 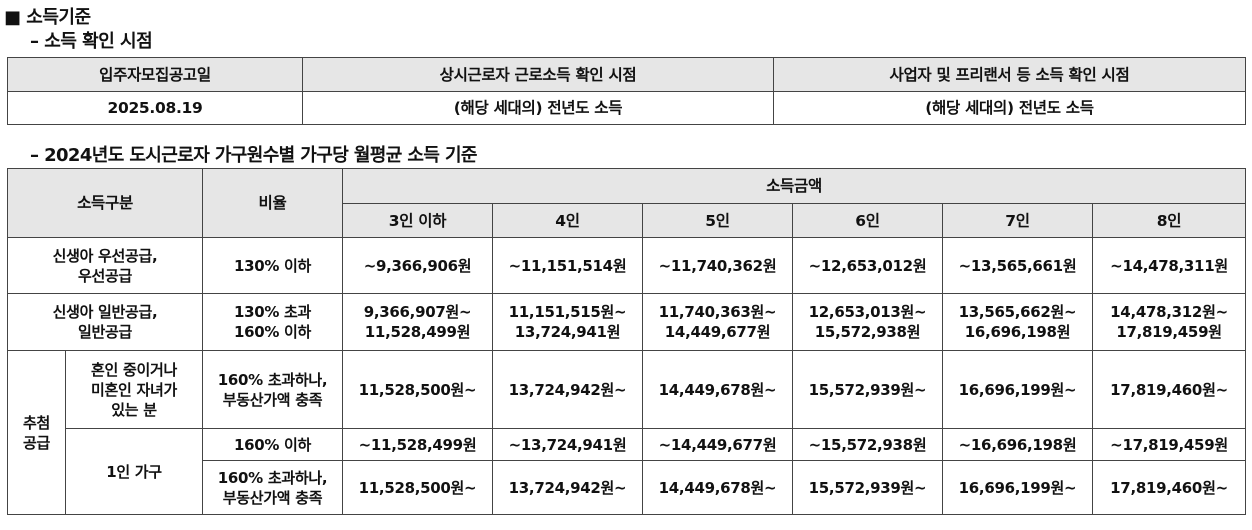 I want to click on header-size-3: 3인 이하, so click(x=417, y=220).